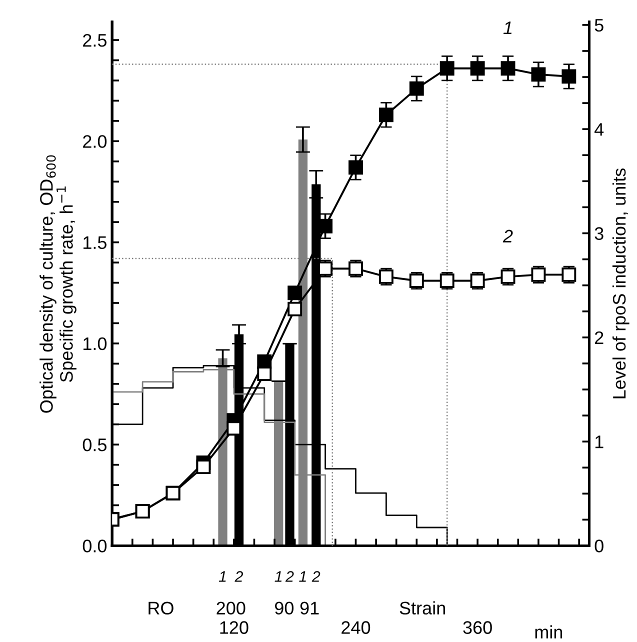  What do you see at coordinates (599, 442) in the screenshot?
I see `y2-tick-label: 1` at bounding box center [599, 442].